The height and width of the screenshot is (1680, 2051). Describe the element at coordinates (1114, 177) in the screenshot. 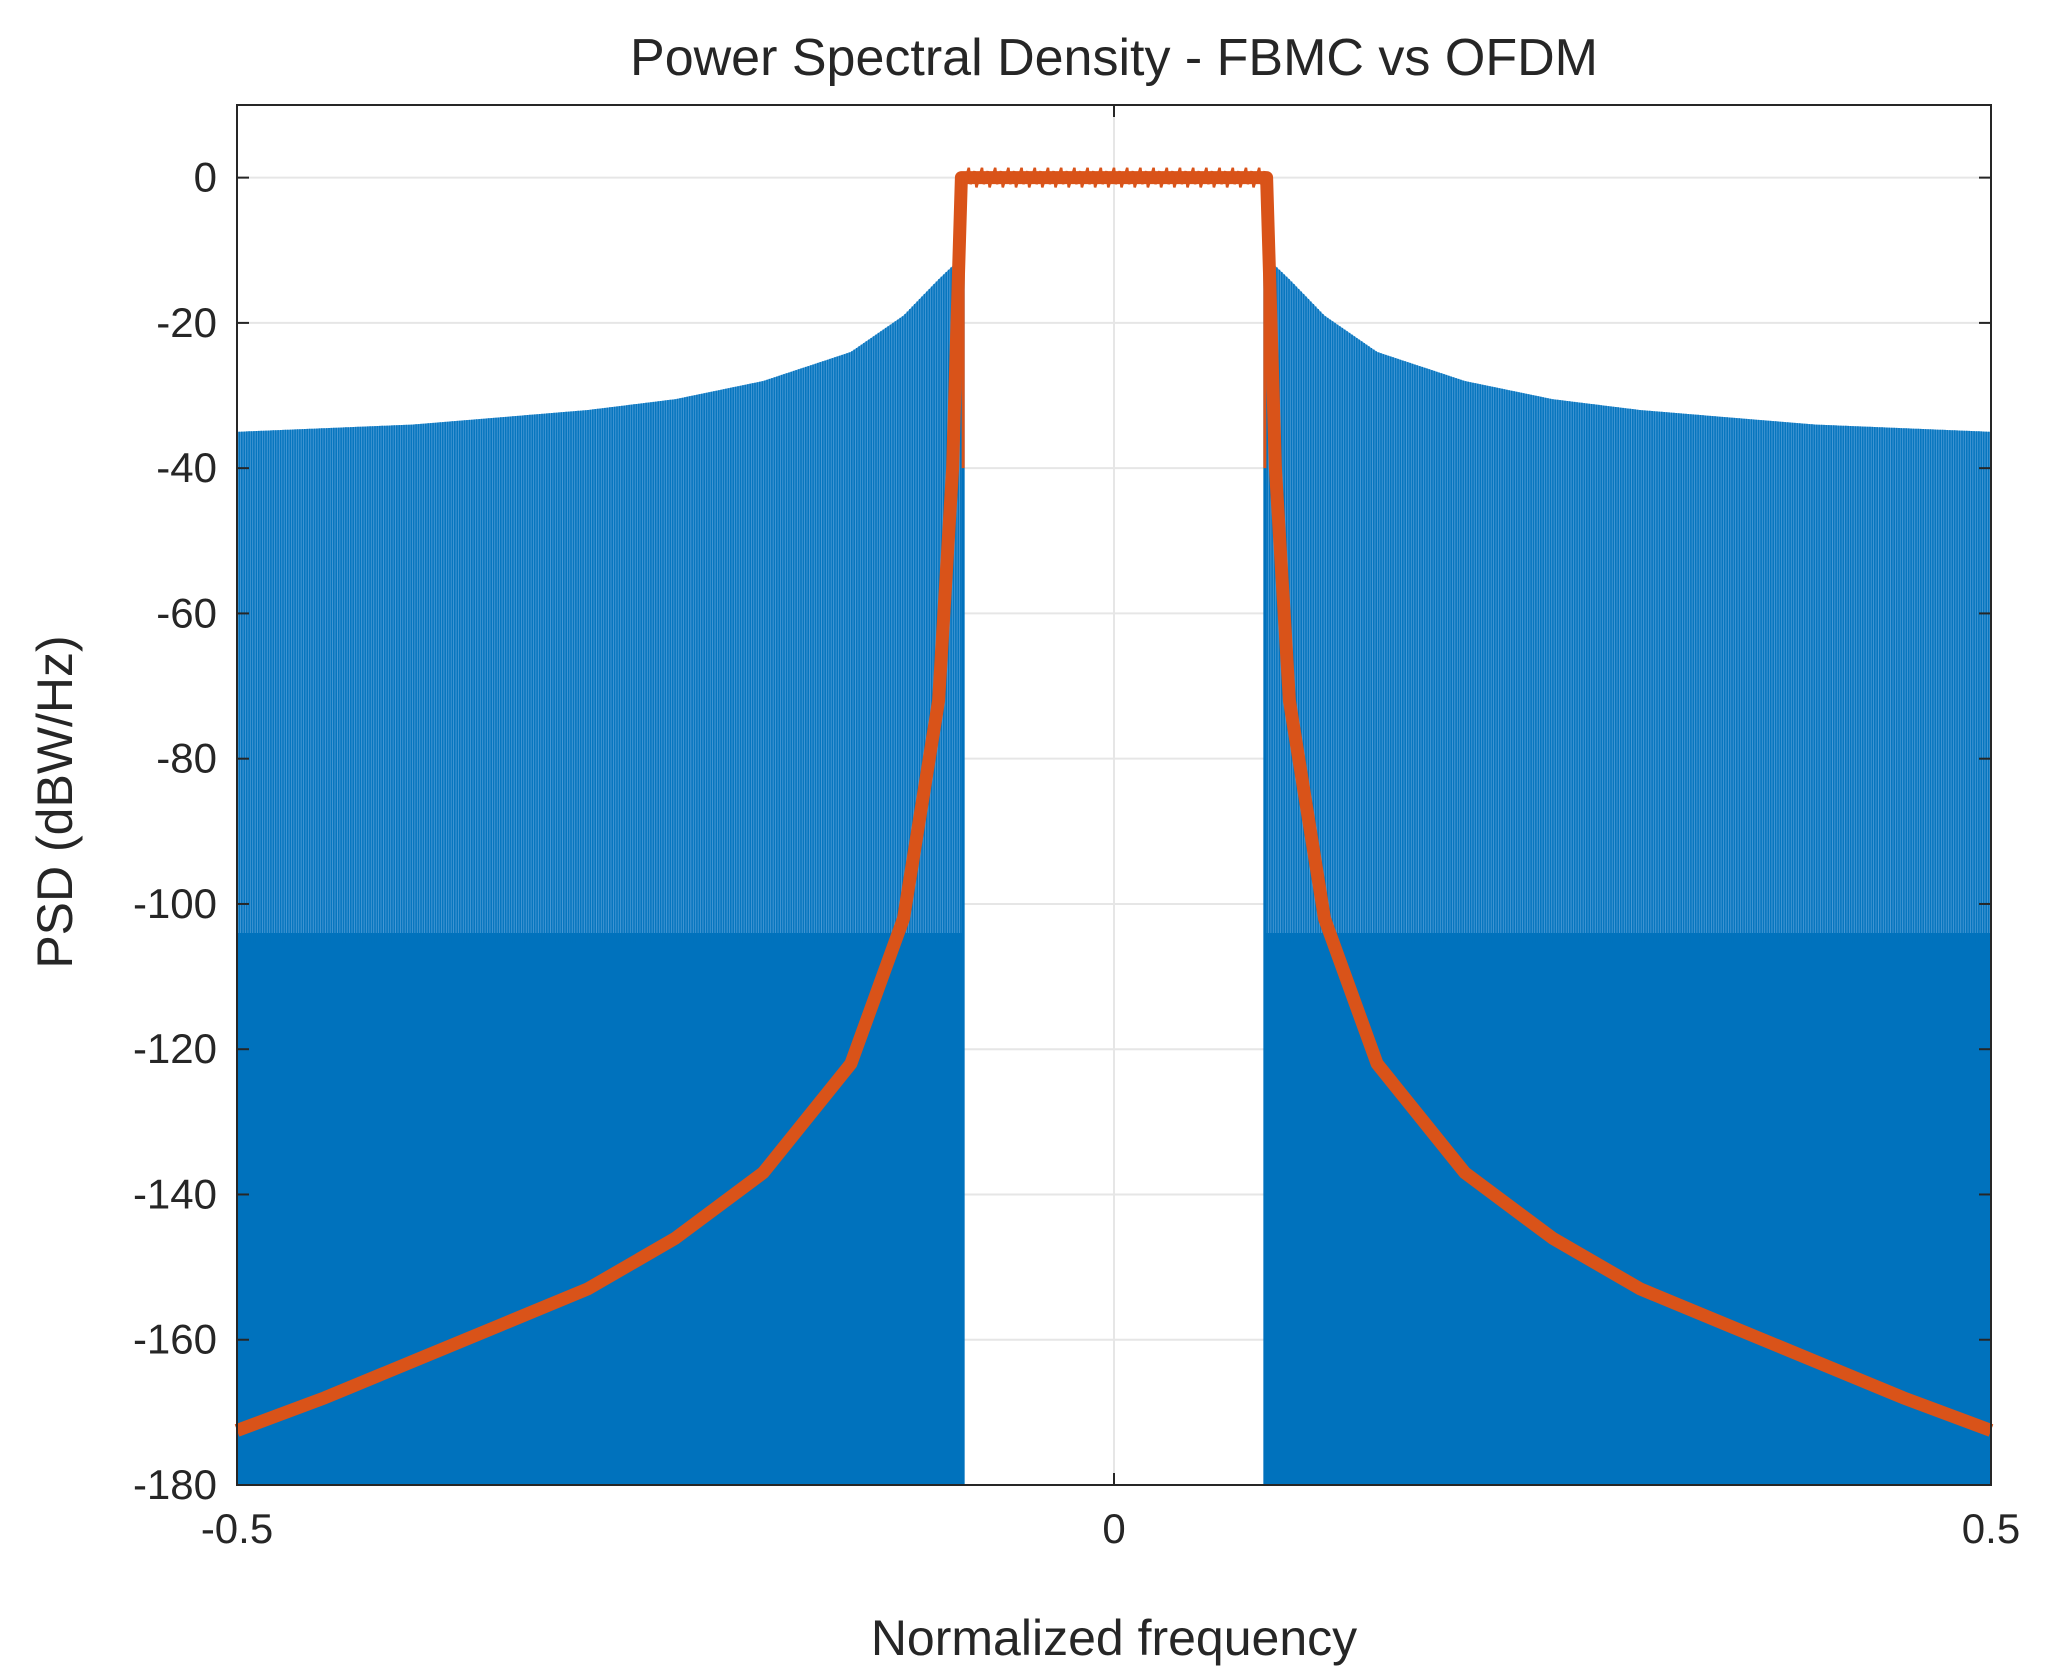

I see `fbmc-passband` at that location.